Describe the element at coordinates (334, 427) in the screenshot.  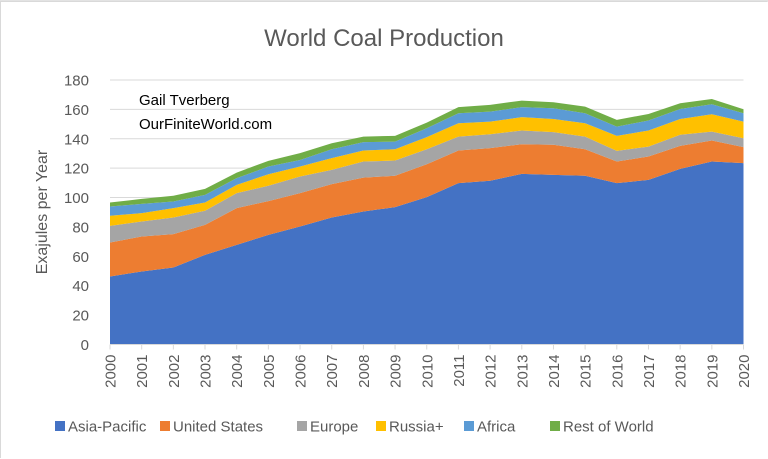
I see `legend-label: Europe` at that location.